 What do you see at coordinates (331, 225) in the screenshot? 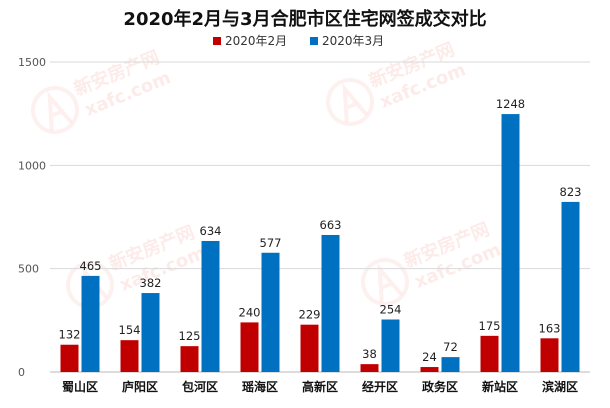
I see `data-label: 663` at bounding box center [331, 225].